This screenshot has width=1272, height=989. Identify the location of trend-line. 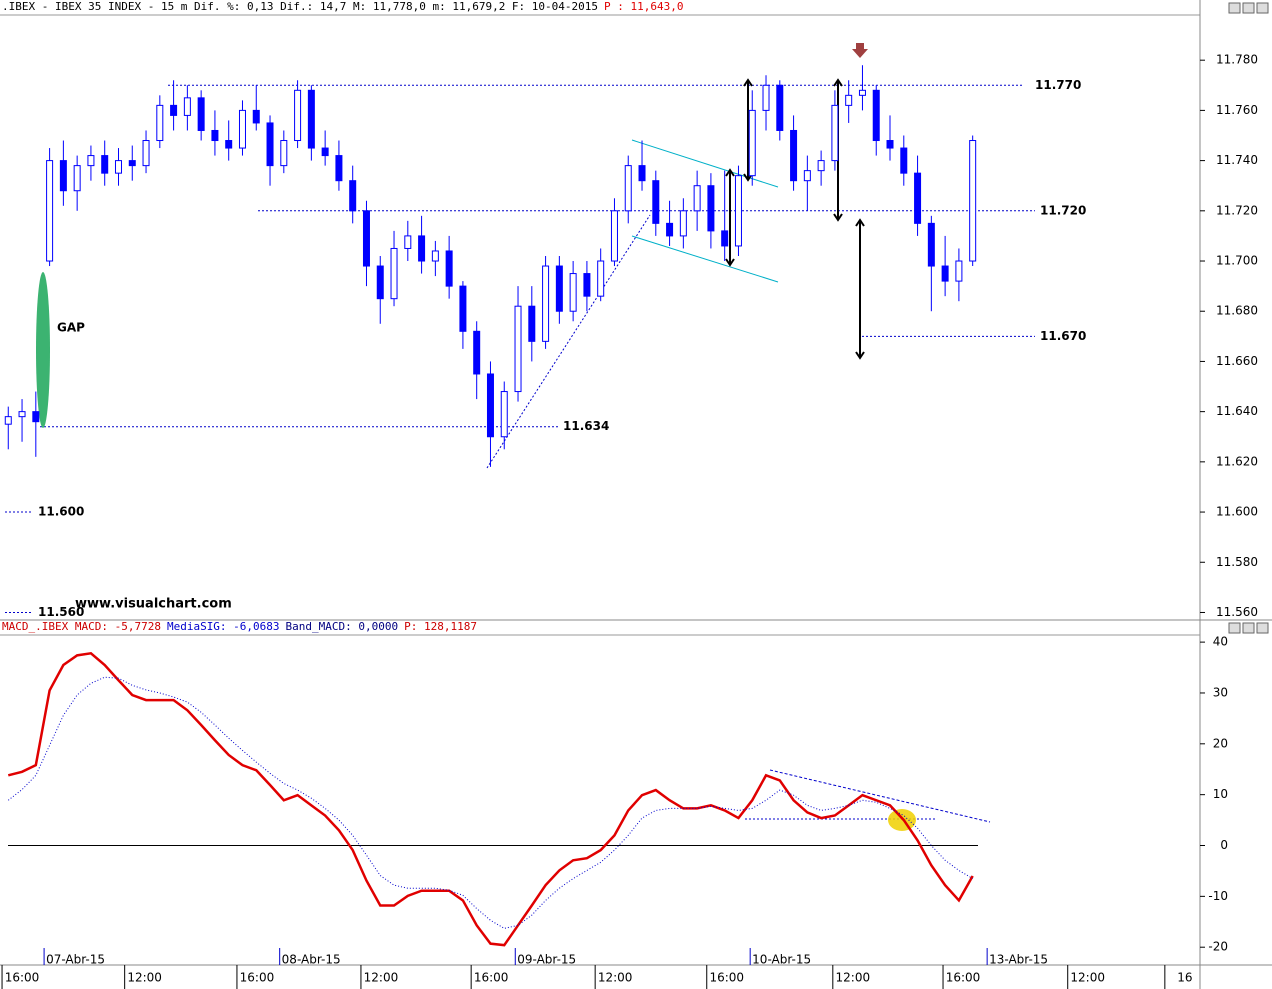
(880, 796).